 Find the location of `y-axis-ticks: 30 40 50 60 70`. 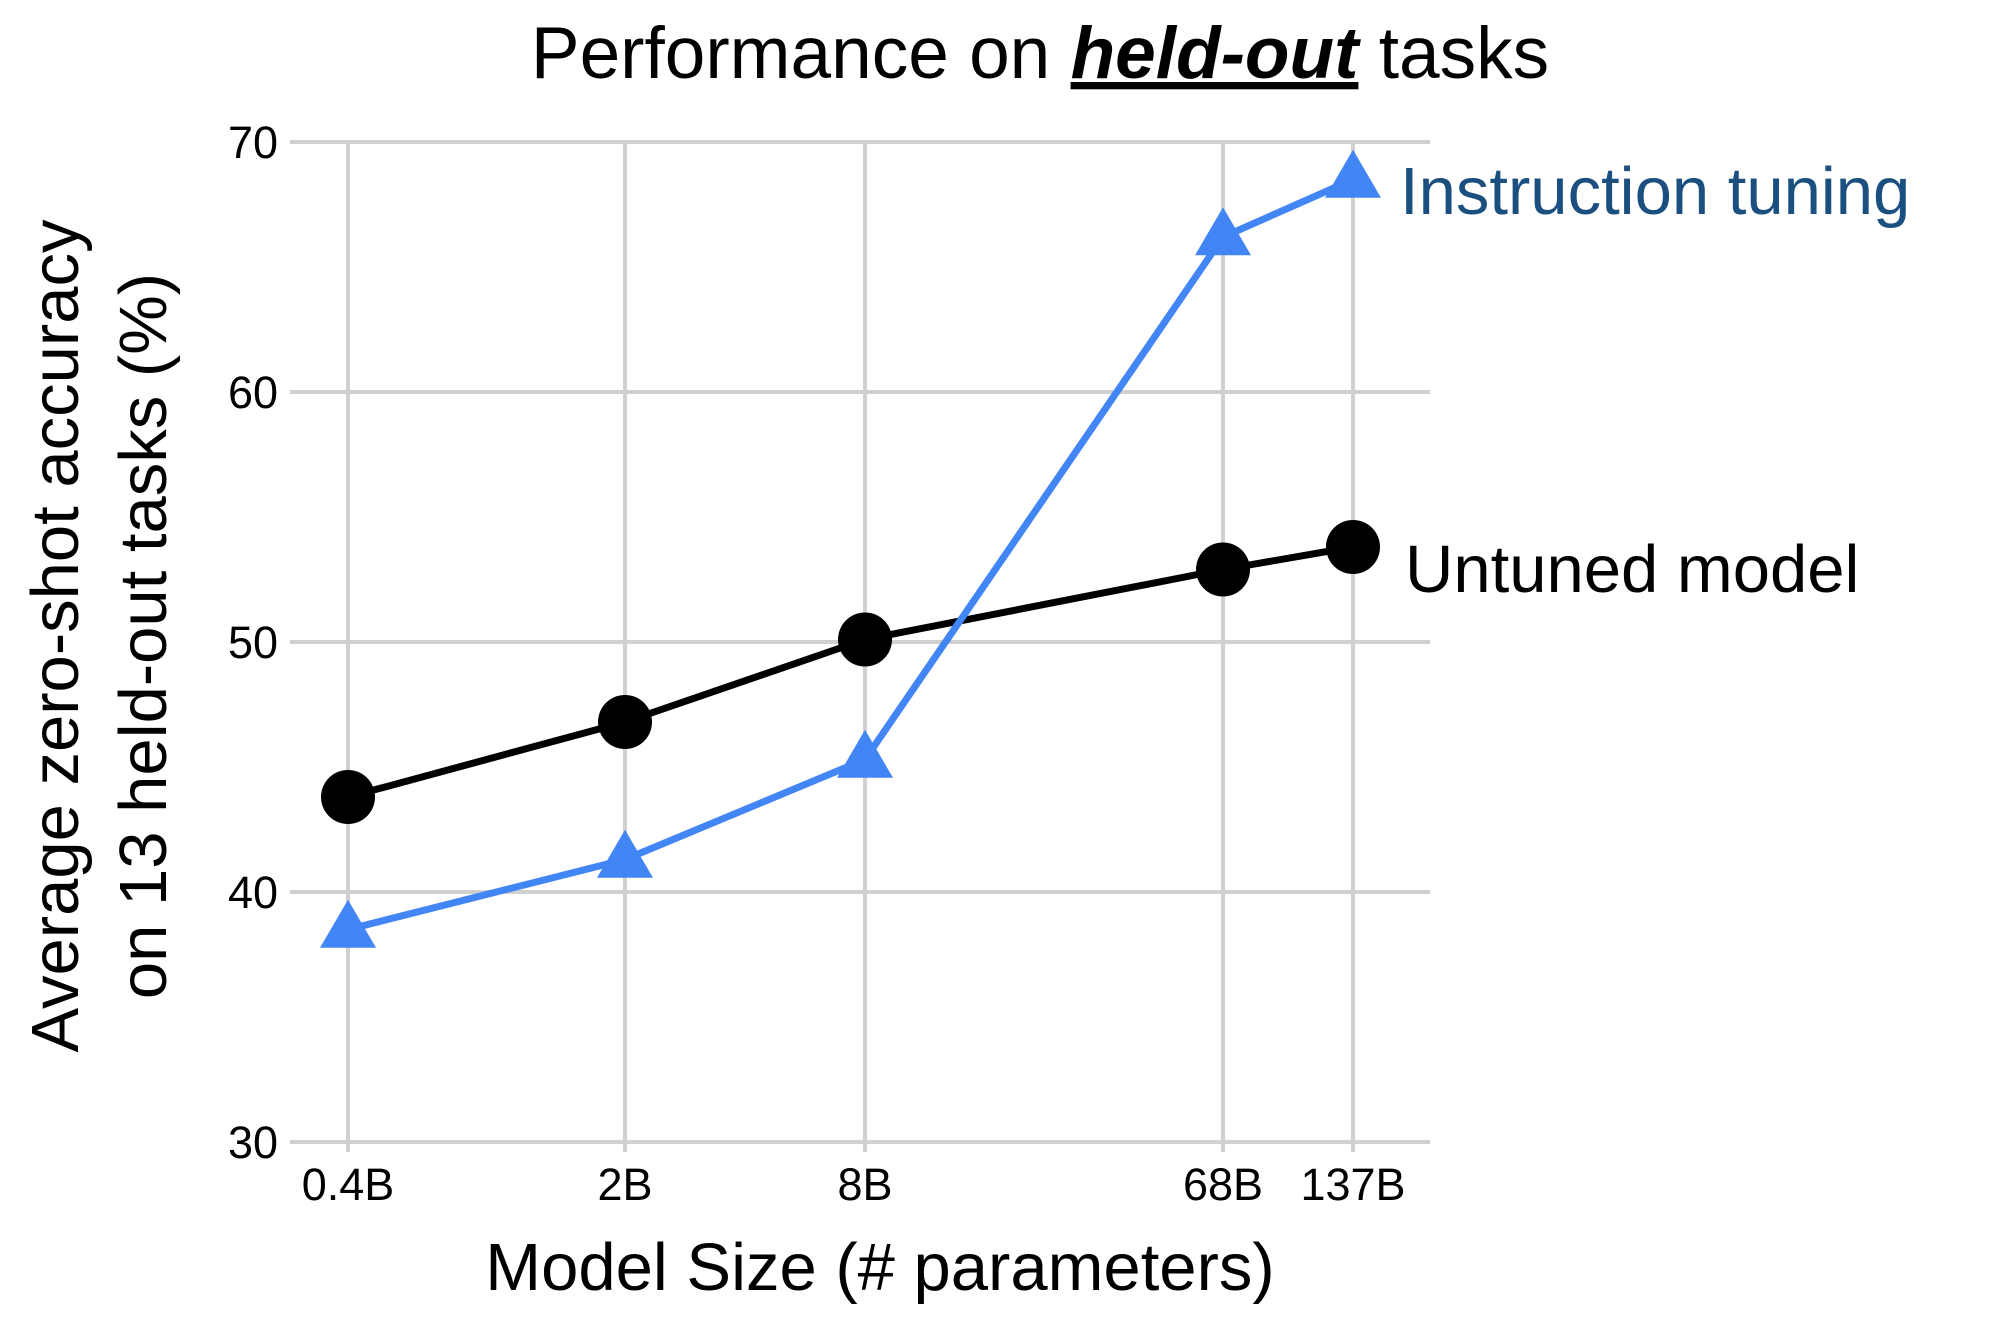

y-axis-ticks: 30 40 50 60 70 is located at coordinates (253, 642).